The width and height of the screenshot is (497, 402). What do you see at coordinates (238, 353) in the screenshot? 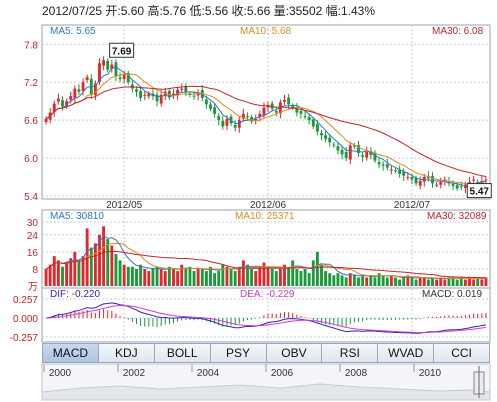
I see `tab-psy: PSY` at bounding box center [238, 353].